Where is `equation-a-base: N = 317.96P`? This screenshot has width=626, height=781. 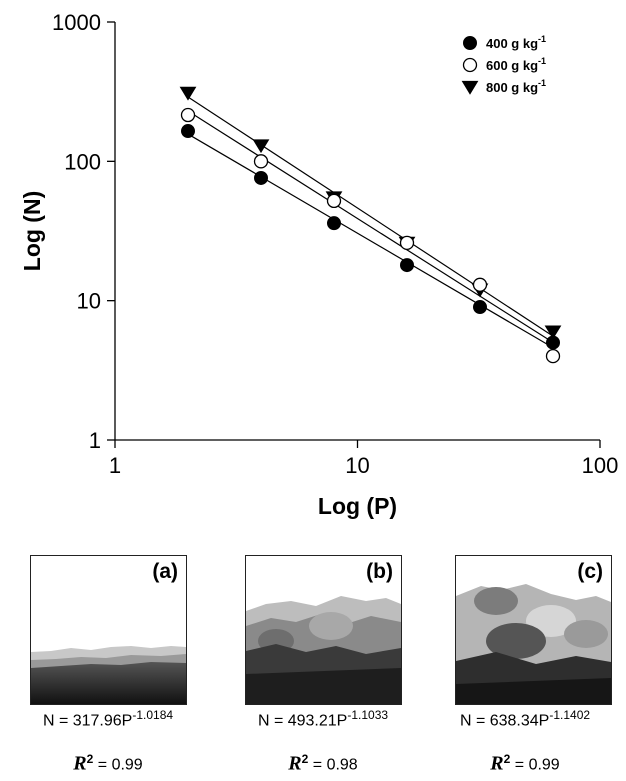
equation-a-base: N = 317.96P is located at coordinates (87, 721).